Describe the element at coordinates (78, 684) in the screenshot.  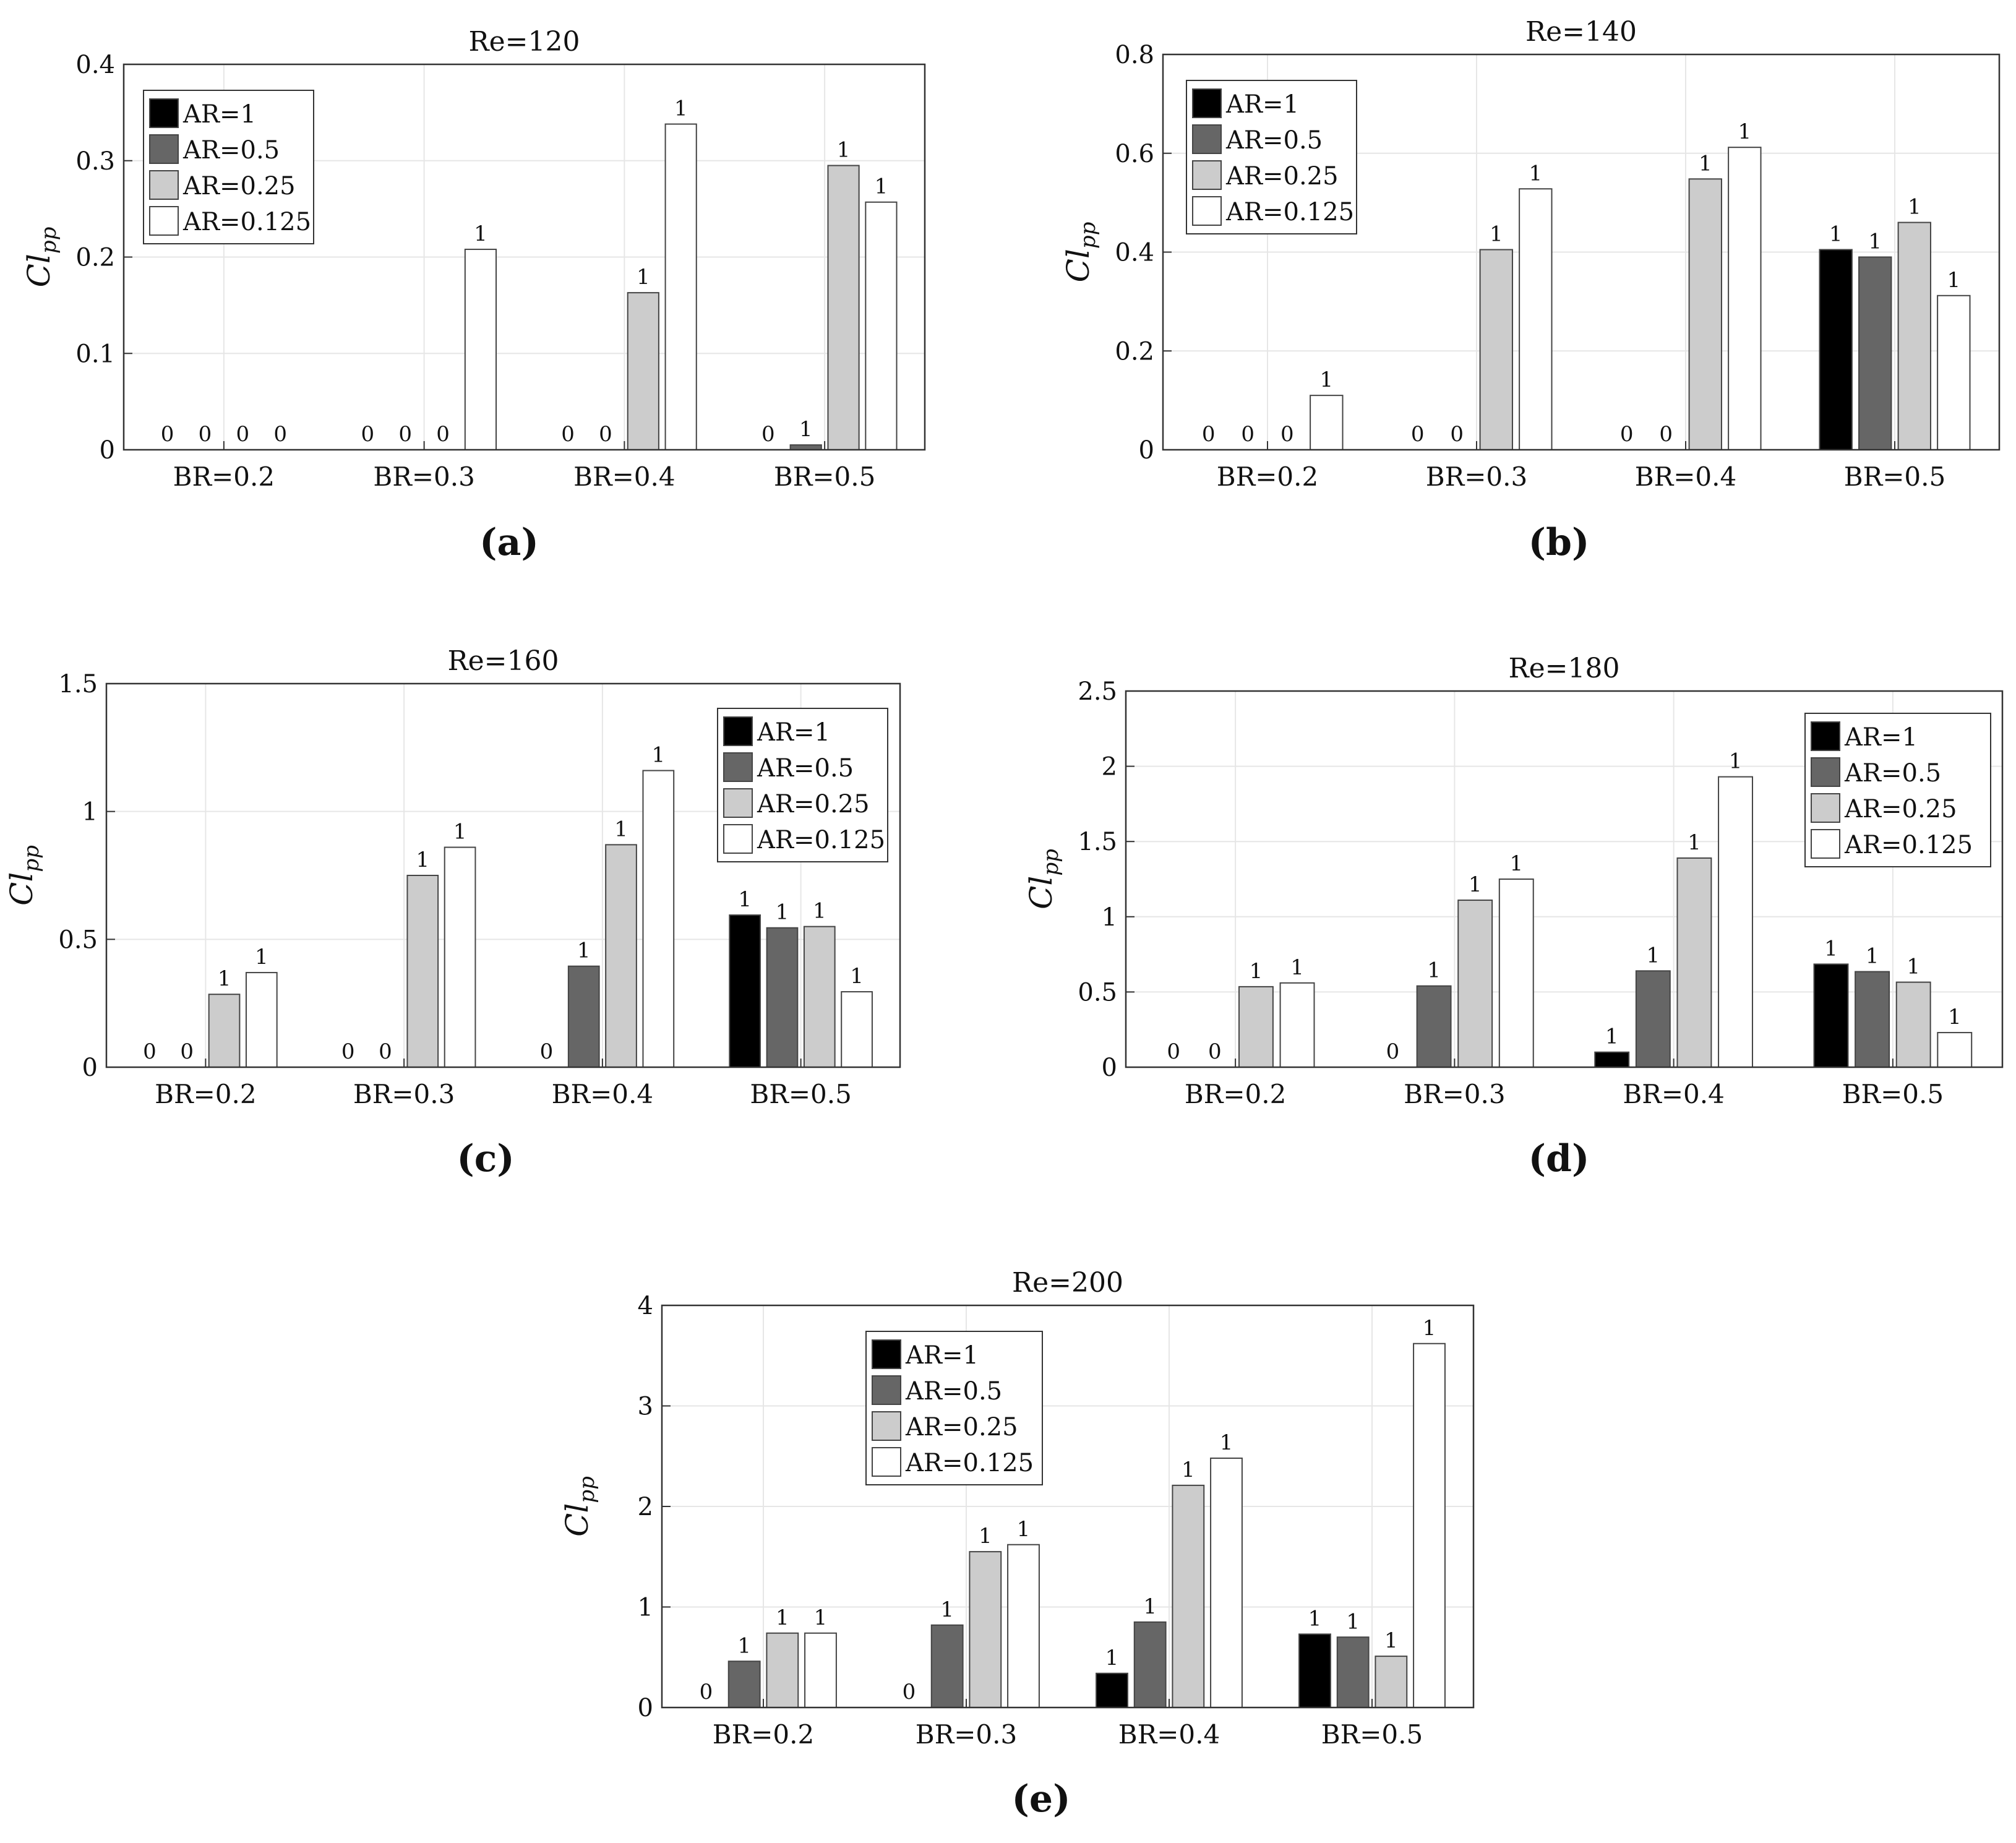
I see `y-tick-label: 1.5` at that location.